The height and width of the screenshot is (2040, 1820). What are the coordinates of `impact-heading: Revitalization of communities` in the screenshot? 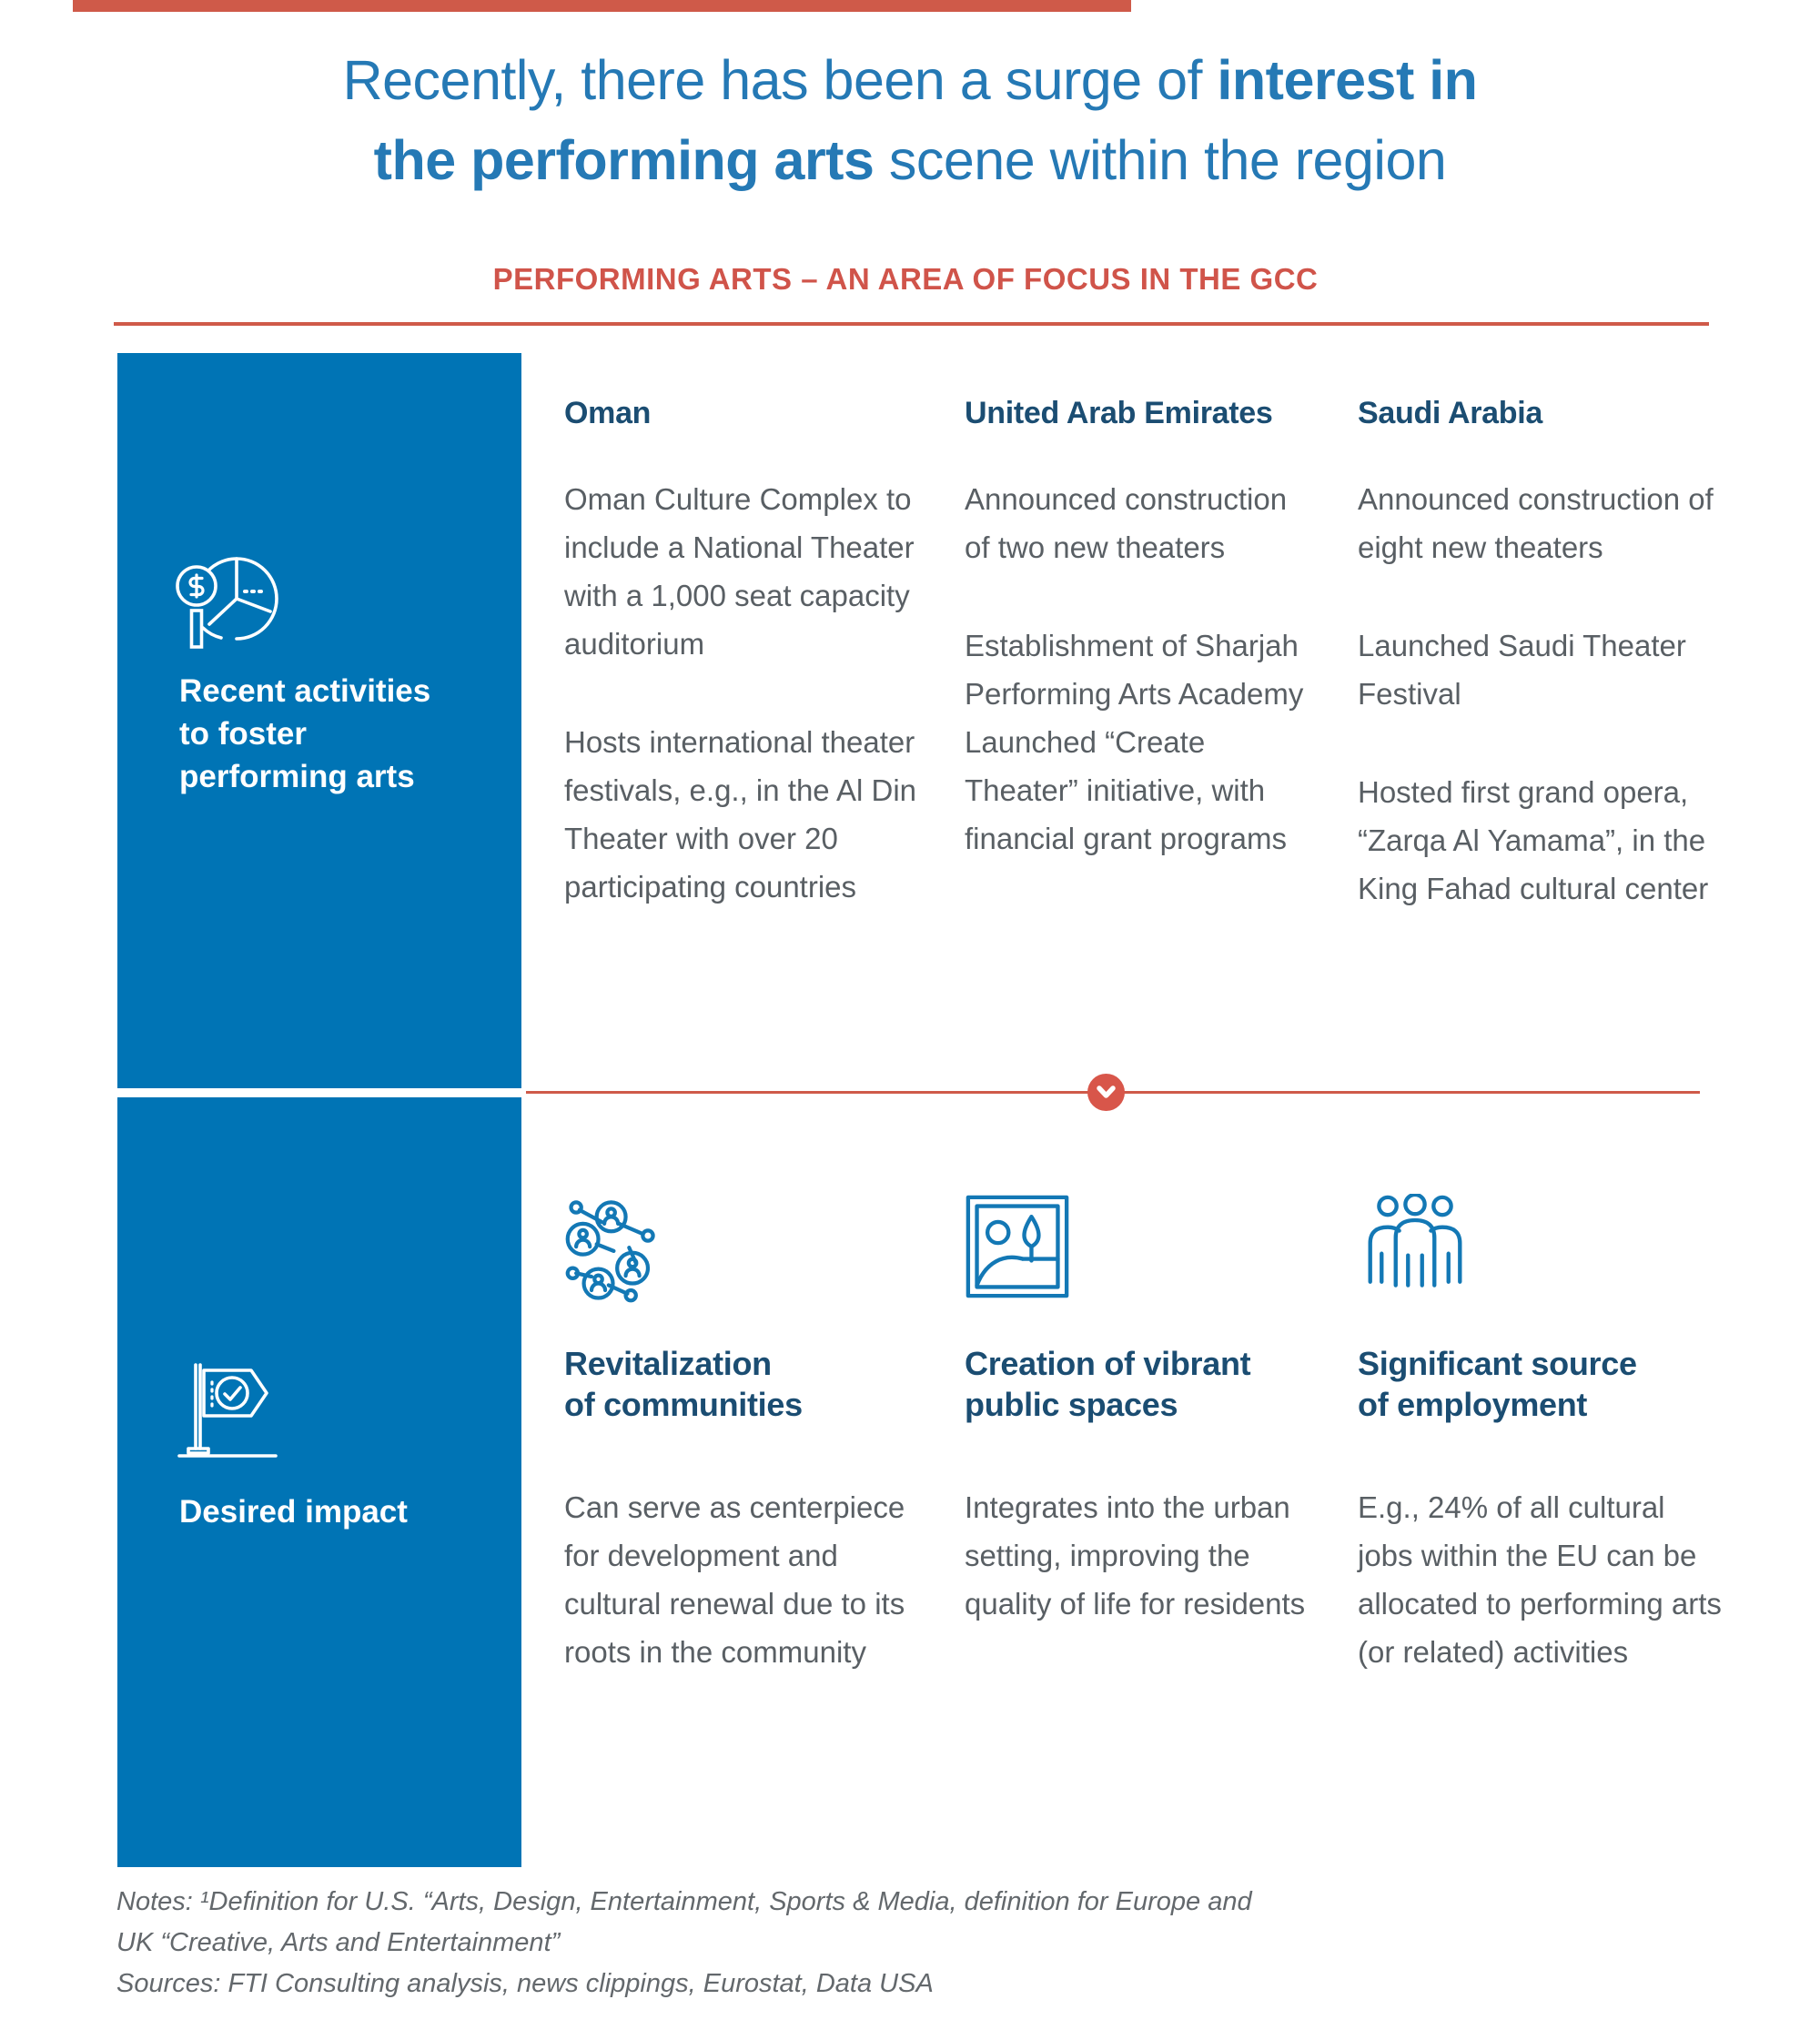 It's located at (684, 1384).